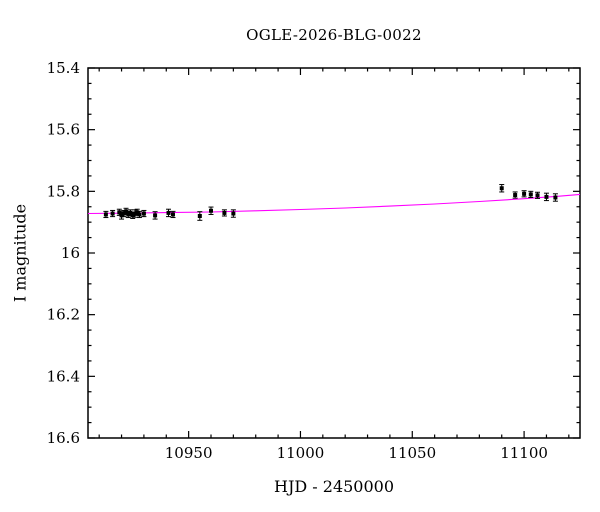 The image size is (600, 512). I want to click on y-tick-label: 15.4, so click(63, 68).